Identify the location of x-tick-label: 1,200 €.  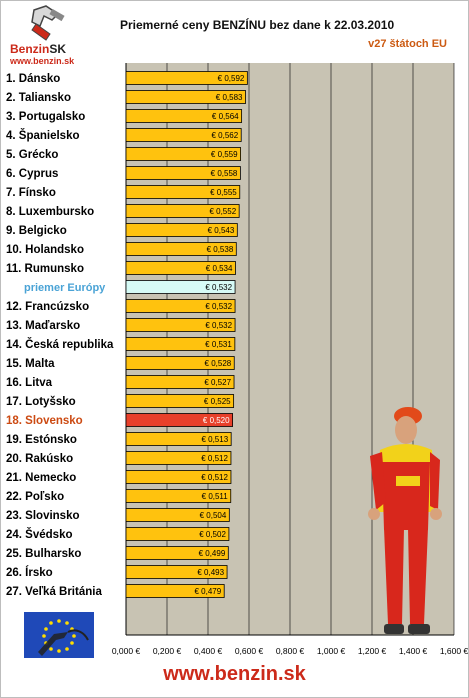
(372, 651).